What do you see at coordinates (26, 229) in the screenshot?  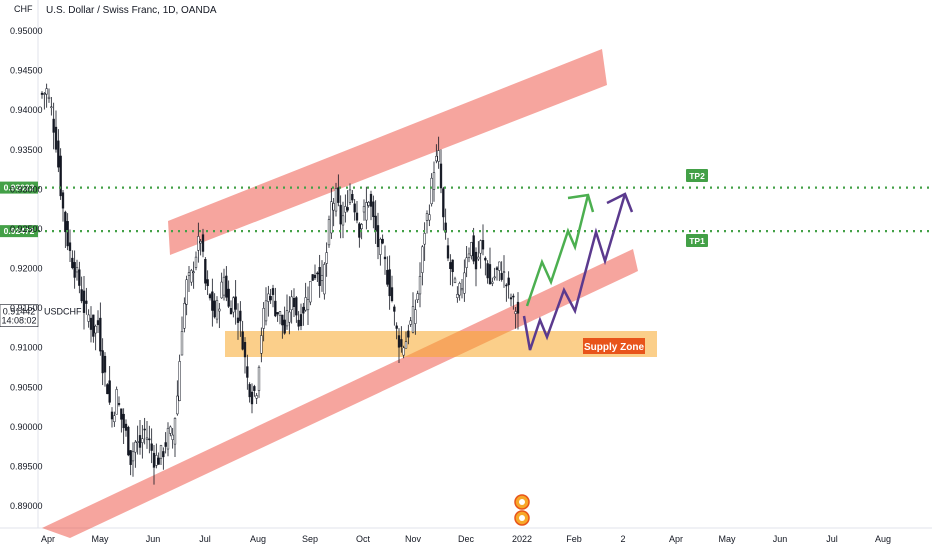 I see `y-tick-label: 0.92500` at bounding box center [26, 229].